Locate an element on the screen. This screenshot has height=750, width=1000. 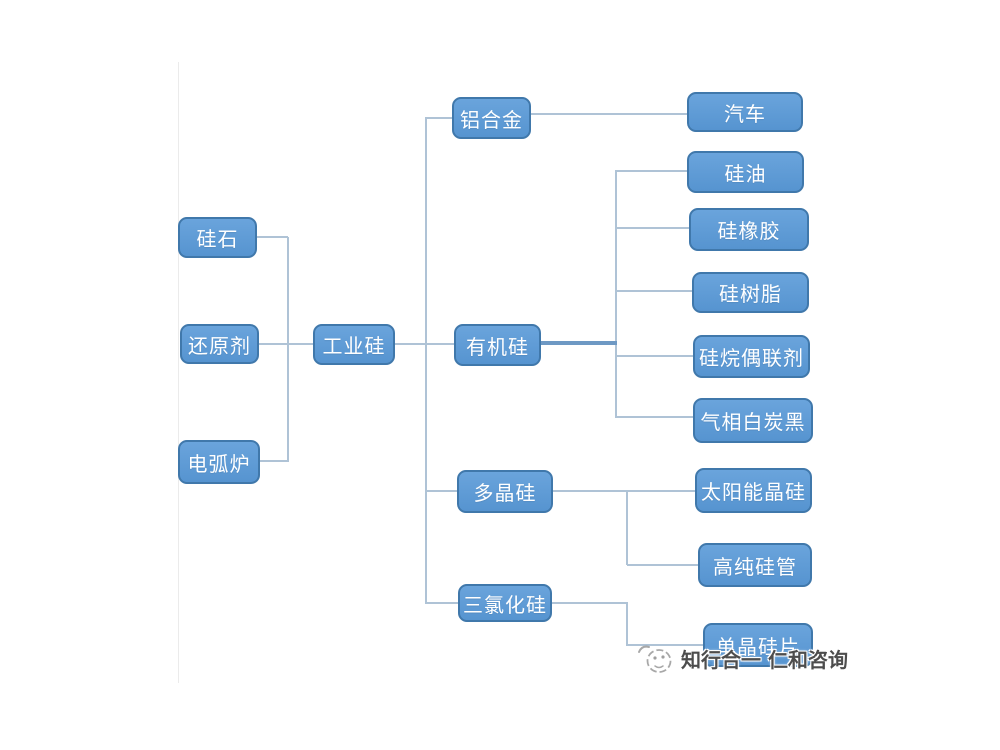
connector-emphasis is located at coordinates (579, 343).